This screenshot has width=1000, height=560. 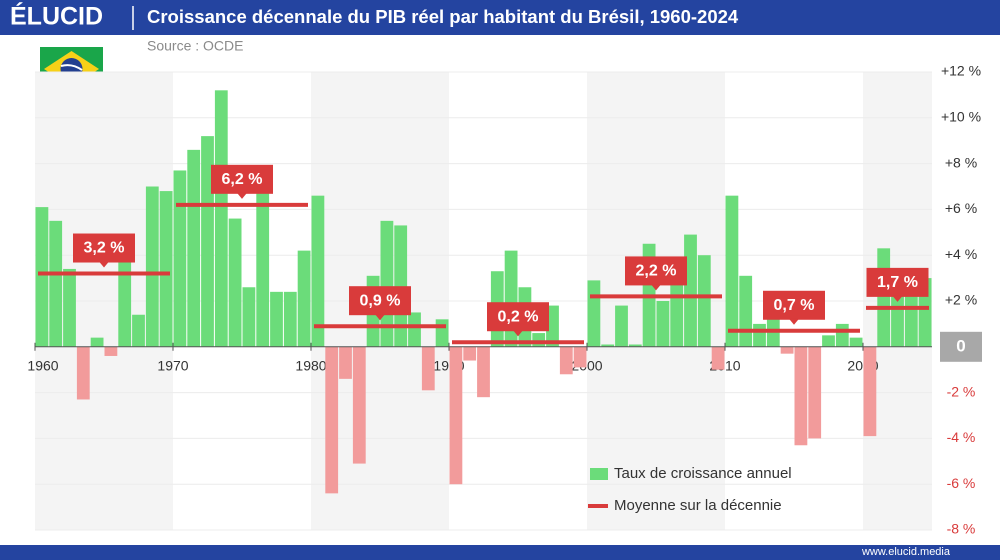 What do you see at coordinates (56, 16) in the screenshot?
I see `brand-logo: ÉLUCID` at bounding box center [56, 16].